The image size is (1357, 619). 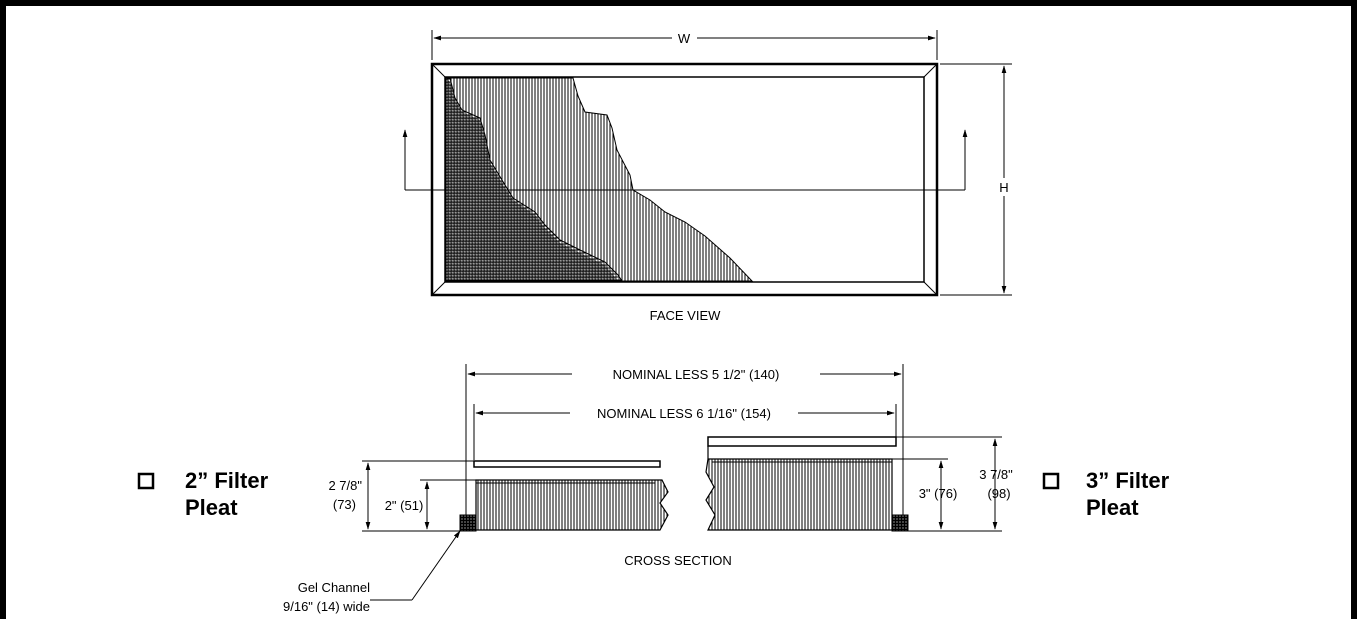 What do you see at coordinates (404, 505) in the screenshot?
I see `pleat-depth-2in: 2" (51)` at bounding box center [404, 505].